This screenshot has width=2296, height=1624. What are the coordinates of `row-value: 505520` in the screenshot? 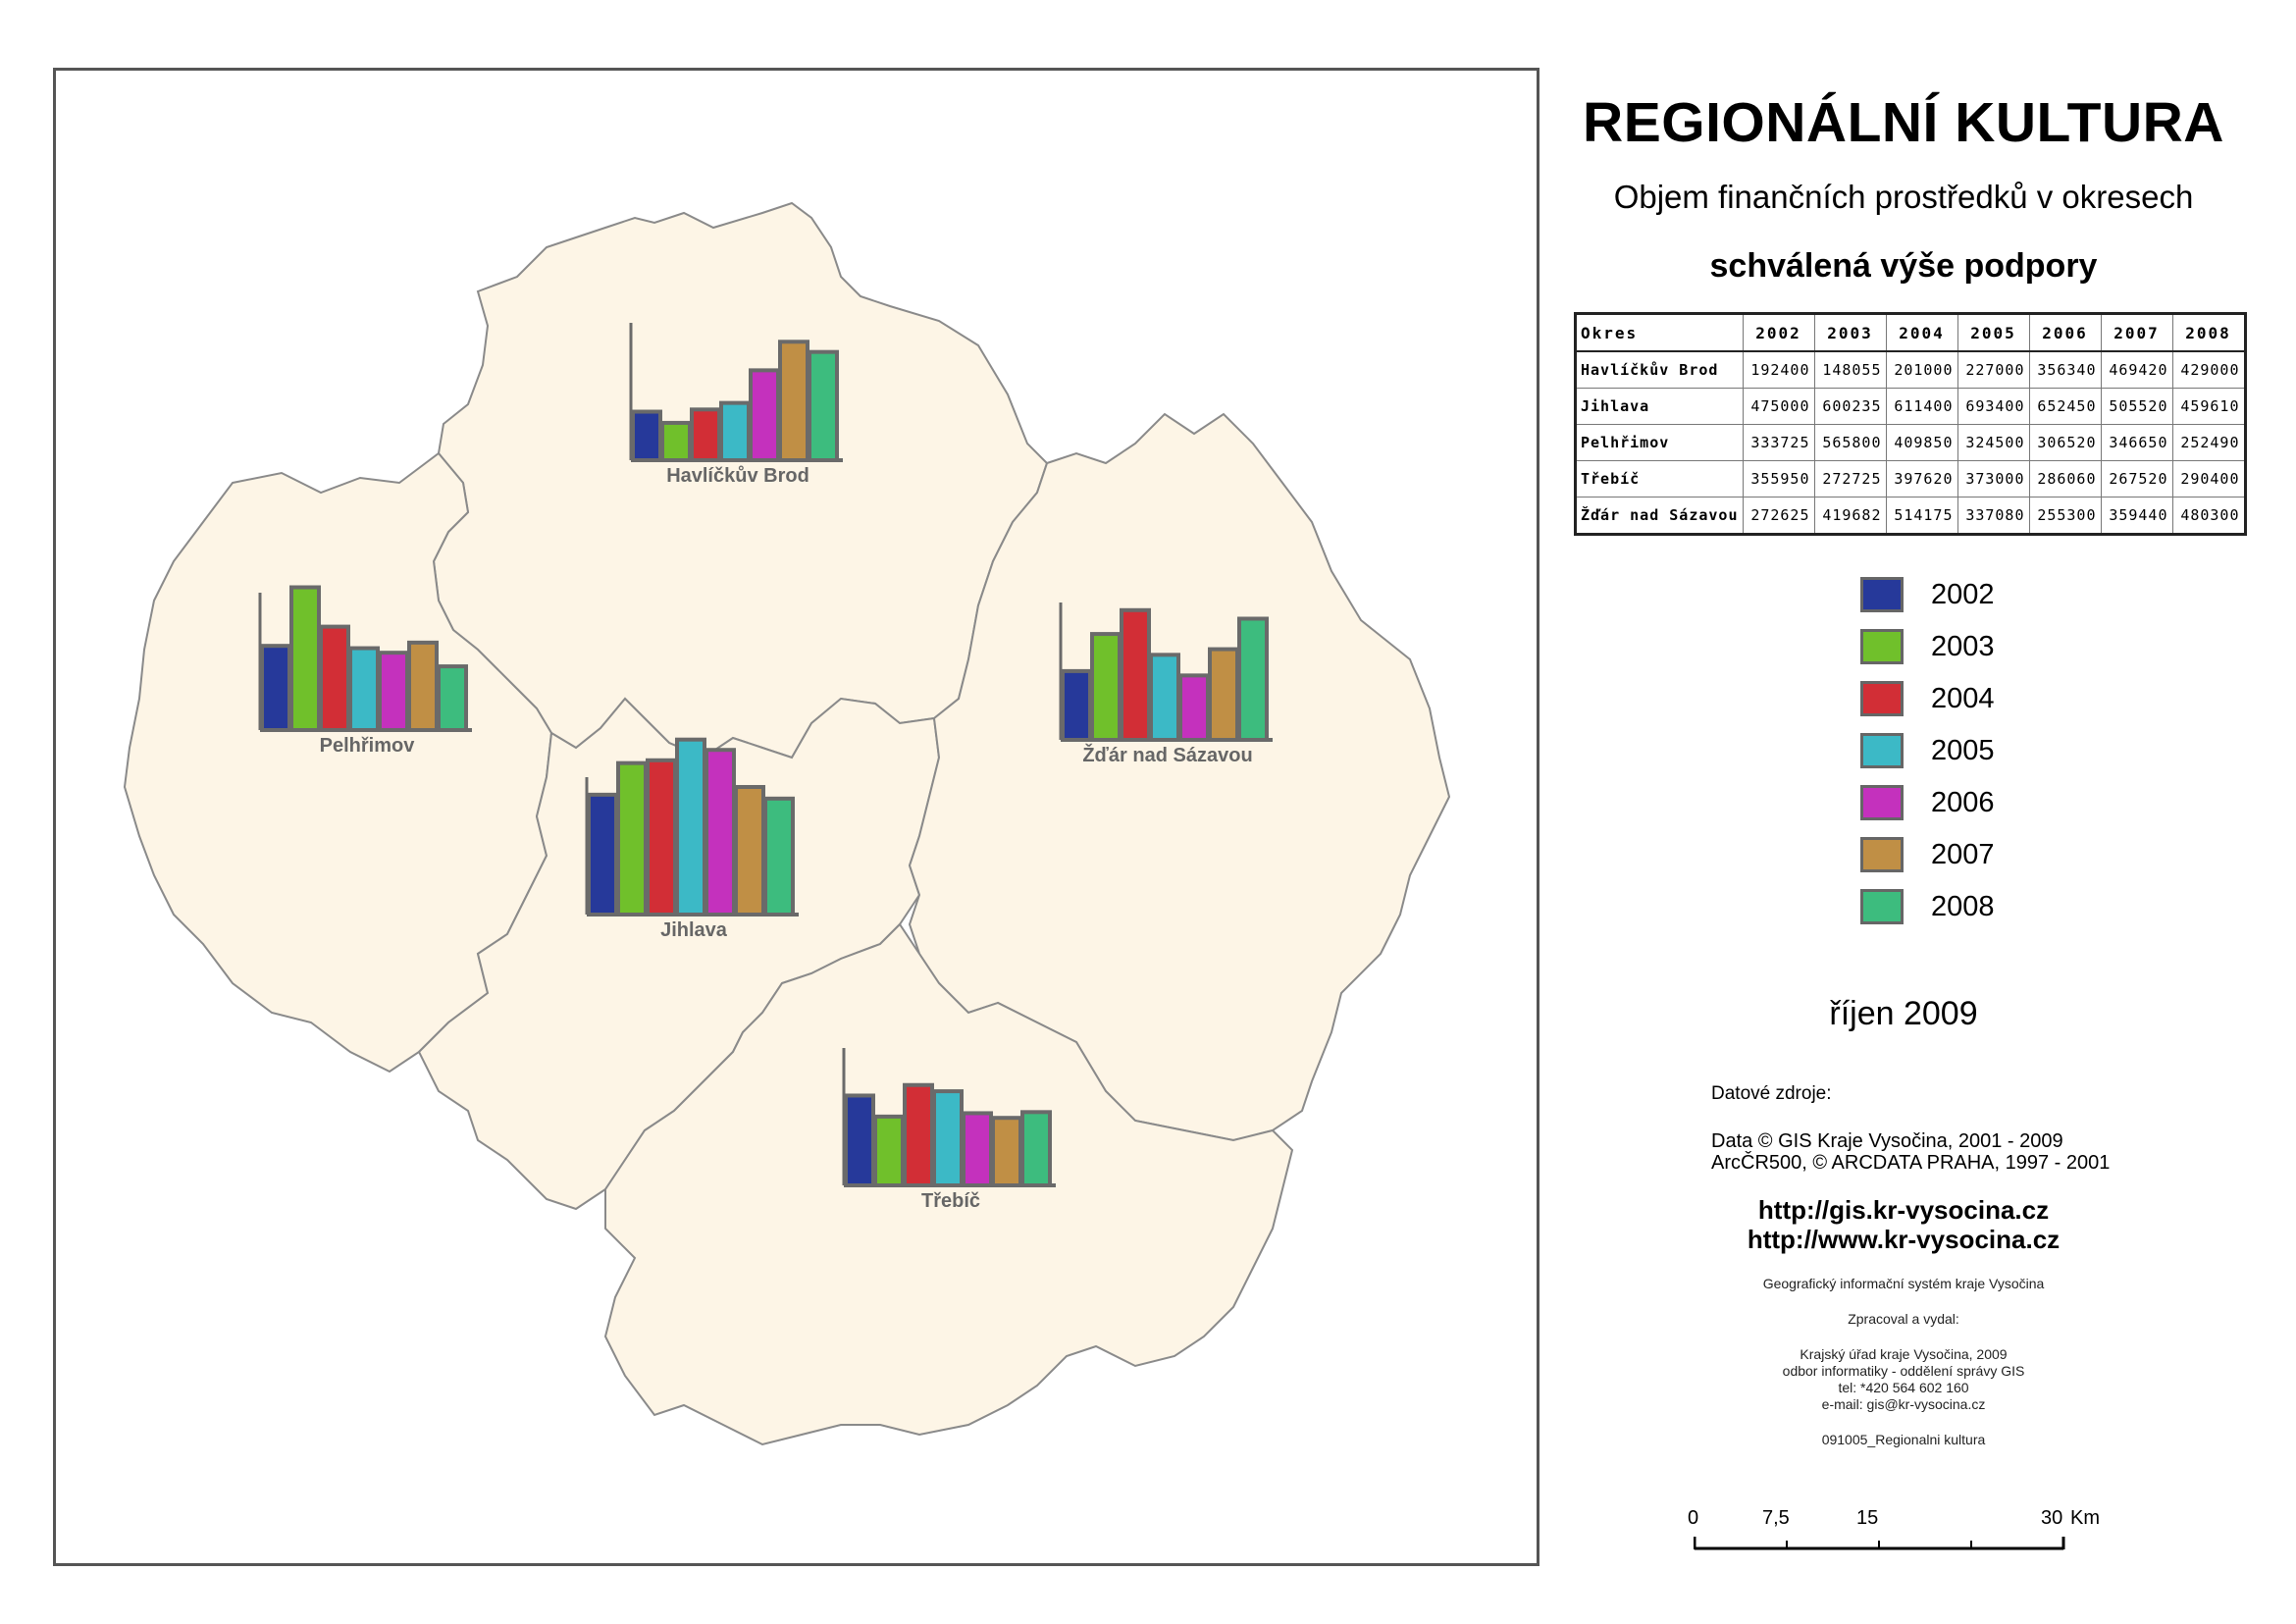 It's located at (2136, 406).